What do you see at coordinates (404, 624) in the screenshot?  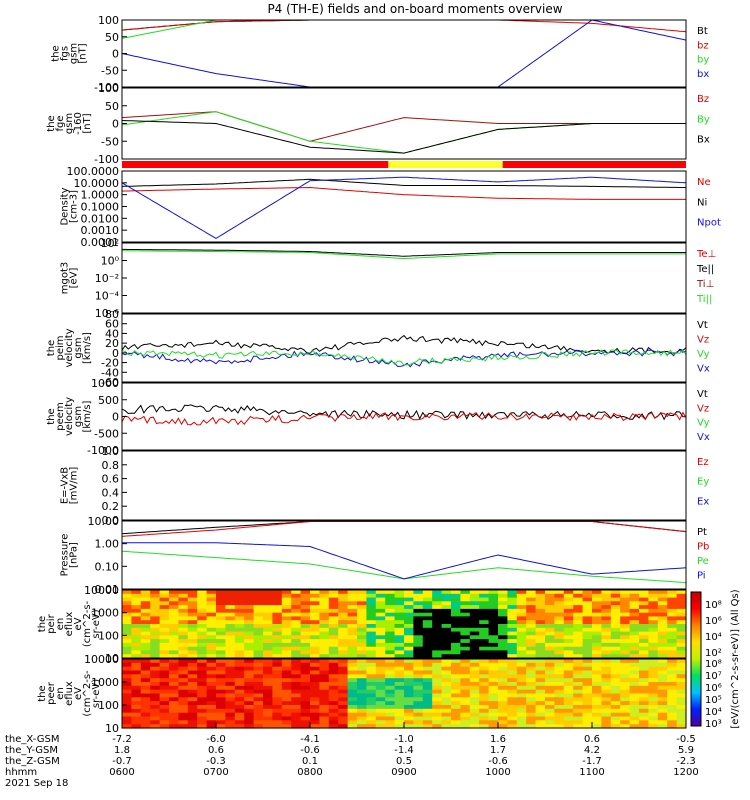 I see `peir-spectrogram` at bounding box center [404, 624].